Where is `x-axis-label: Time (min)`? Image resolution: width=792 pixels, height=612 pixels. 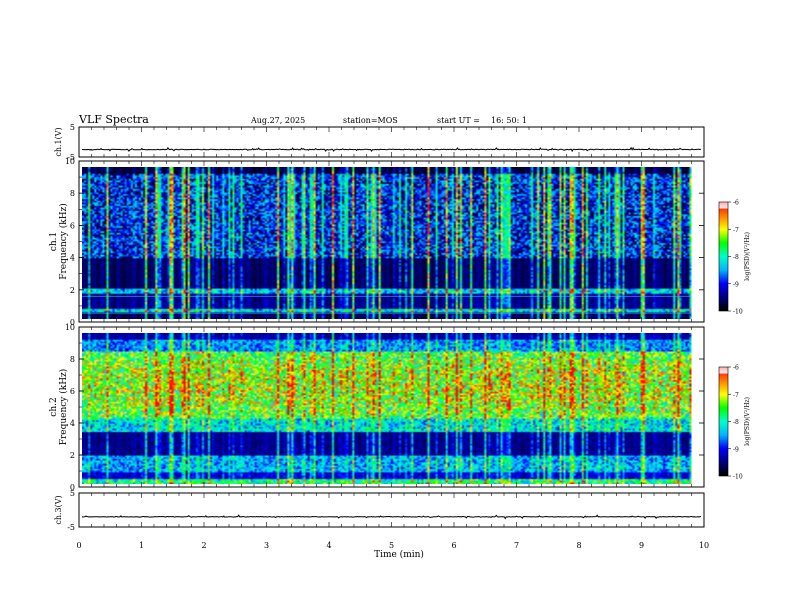 x-axis-label: Time (min) is located at coordinates (399, 554).